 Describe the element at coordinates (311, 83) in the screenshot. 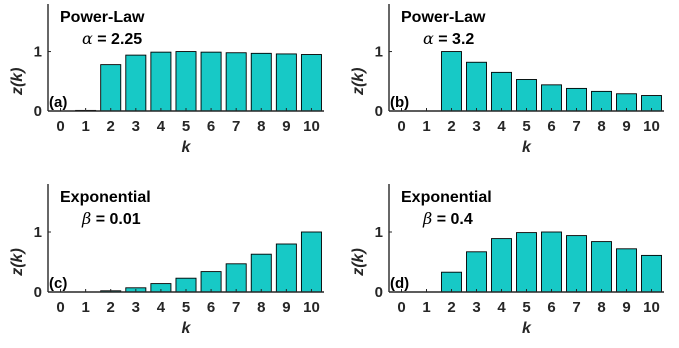

I see `bar-a-k10` at that location.